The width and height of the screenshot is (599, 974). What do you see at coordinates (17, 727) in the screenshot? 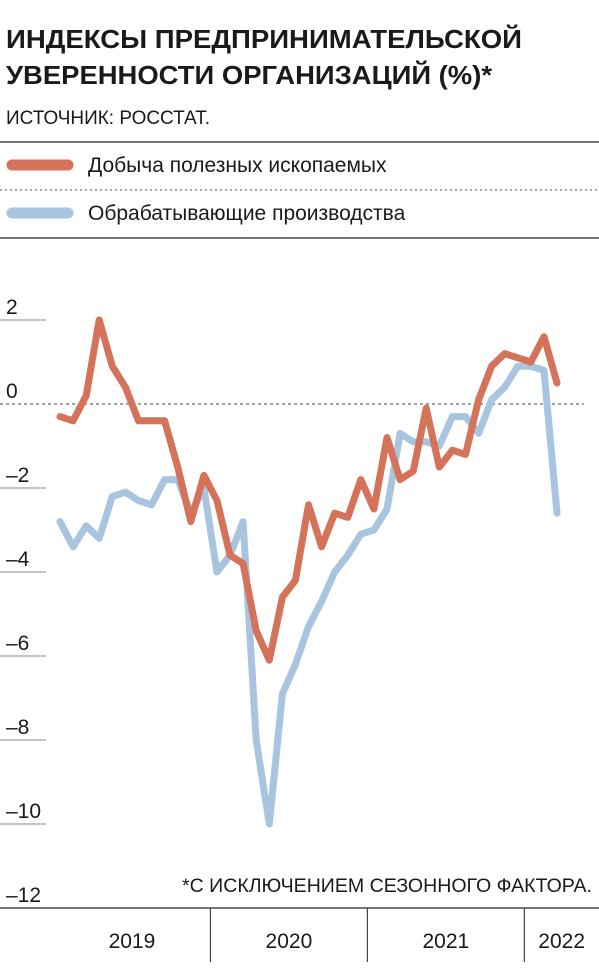
I see `y-tick-label: –8` at bounding box center [17, 727].